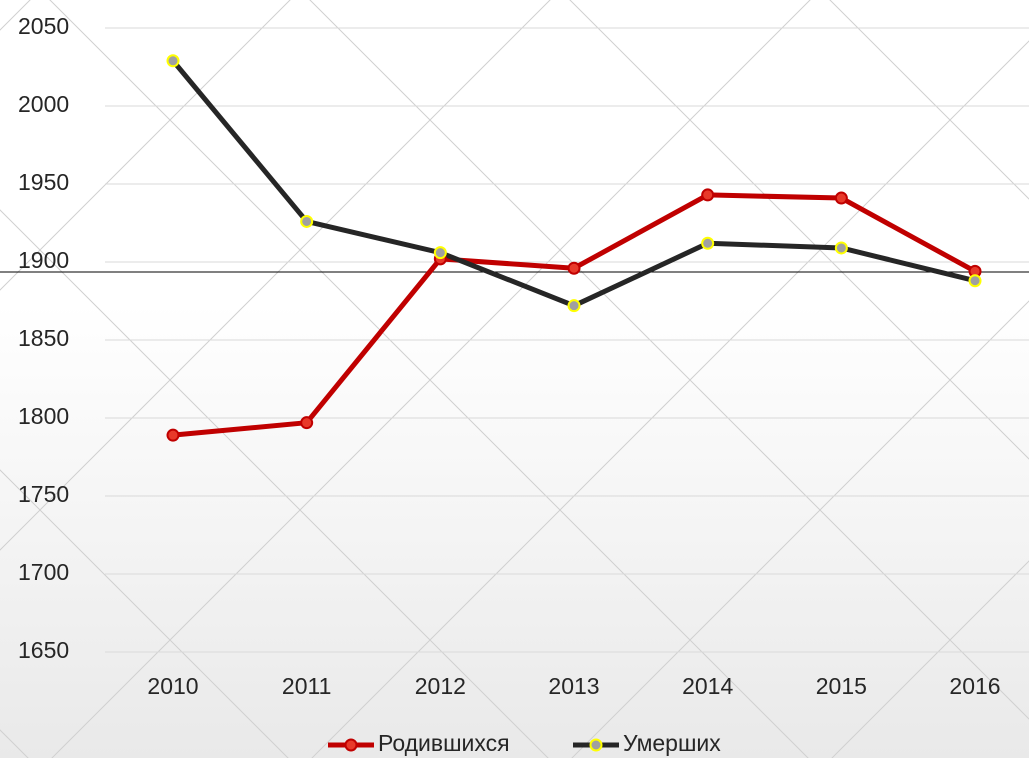 The height and width of the screenshot is (758, 1029). I want to click on x-tick-label: 2016, so click(974, 686).